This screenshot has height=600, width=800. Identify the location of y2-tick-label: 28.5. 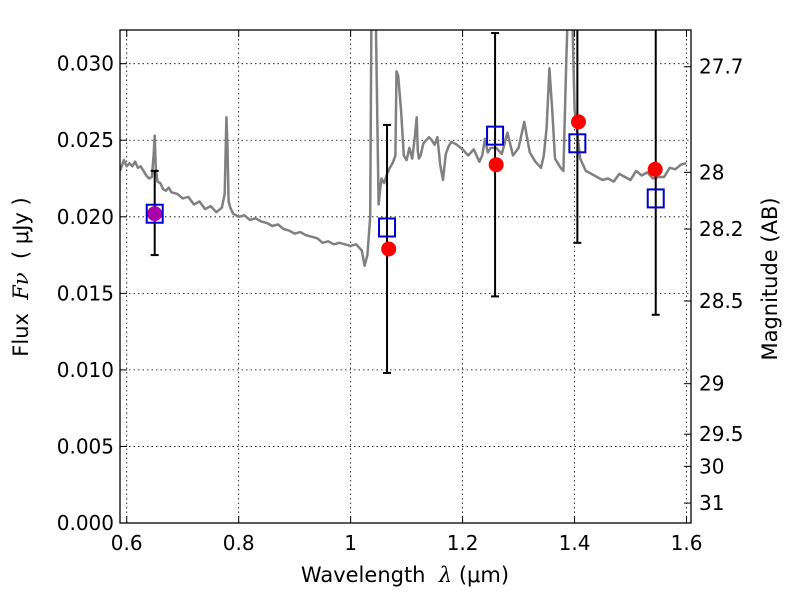
(721, 301).